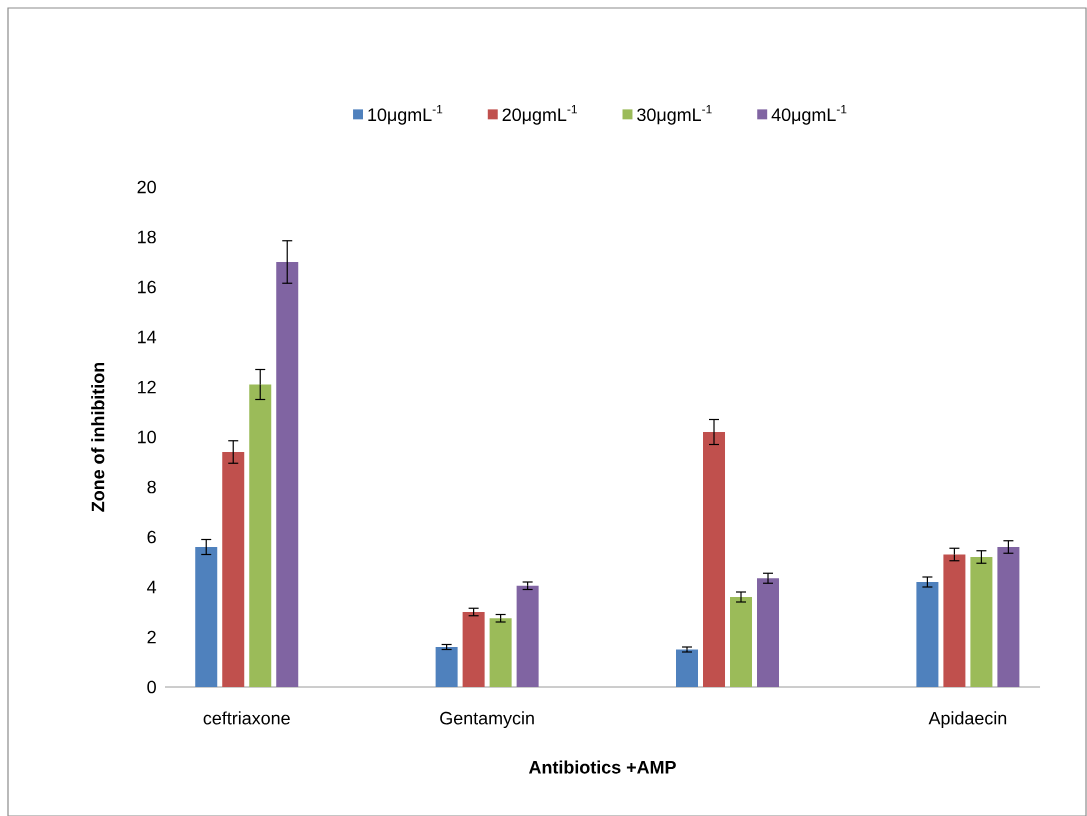  Describe the element at coordinates (246, 718) in the screenshot. I see `x-tick-label: ceftriaxone` at that location.